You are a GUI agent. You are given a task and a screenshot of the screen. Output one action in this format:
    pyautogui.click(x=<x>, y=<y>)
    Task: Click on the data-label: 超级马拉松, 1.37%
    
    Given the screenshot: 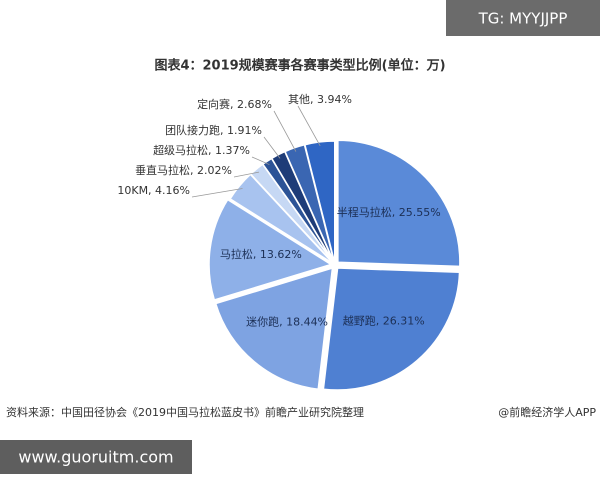 What is the action you would take?
    pyautogui.click(x=201, y=150)
    